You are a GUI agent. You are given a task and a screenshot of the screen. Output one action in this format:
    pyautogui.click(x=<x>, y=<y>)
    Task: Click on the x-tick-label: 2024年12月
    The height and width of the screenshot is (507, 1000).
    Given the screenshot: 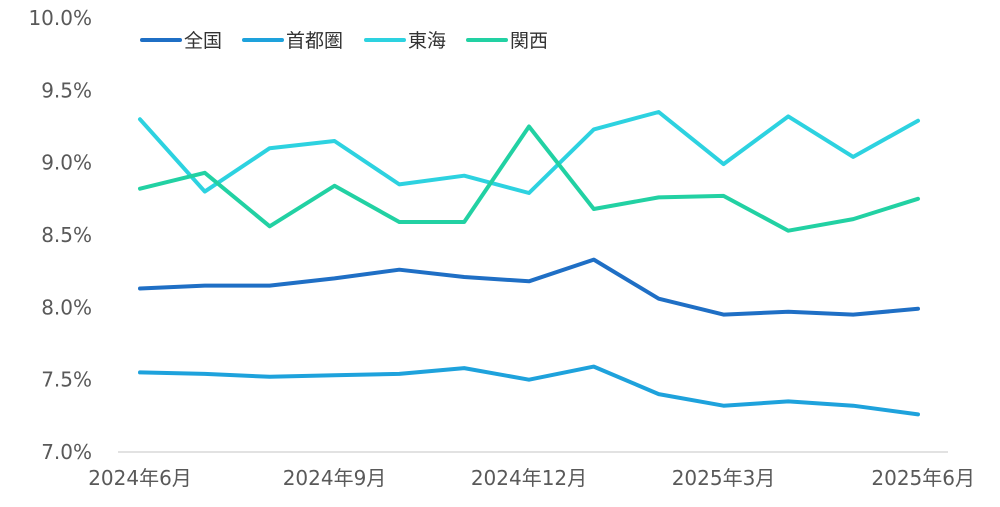 What is the action you would take?
    pyautogui.click(x=529, y=478)
    